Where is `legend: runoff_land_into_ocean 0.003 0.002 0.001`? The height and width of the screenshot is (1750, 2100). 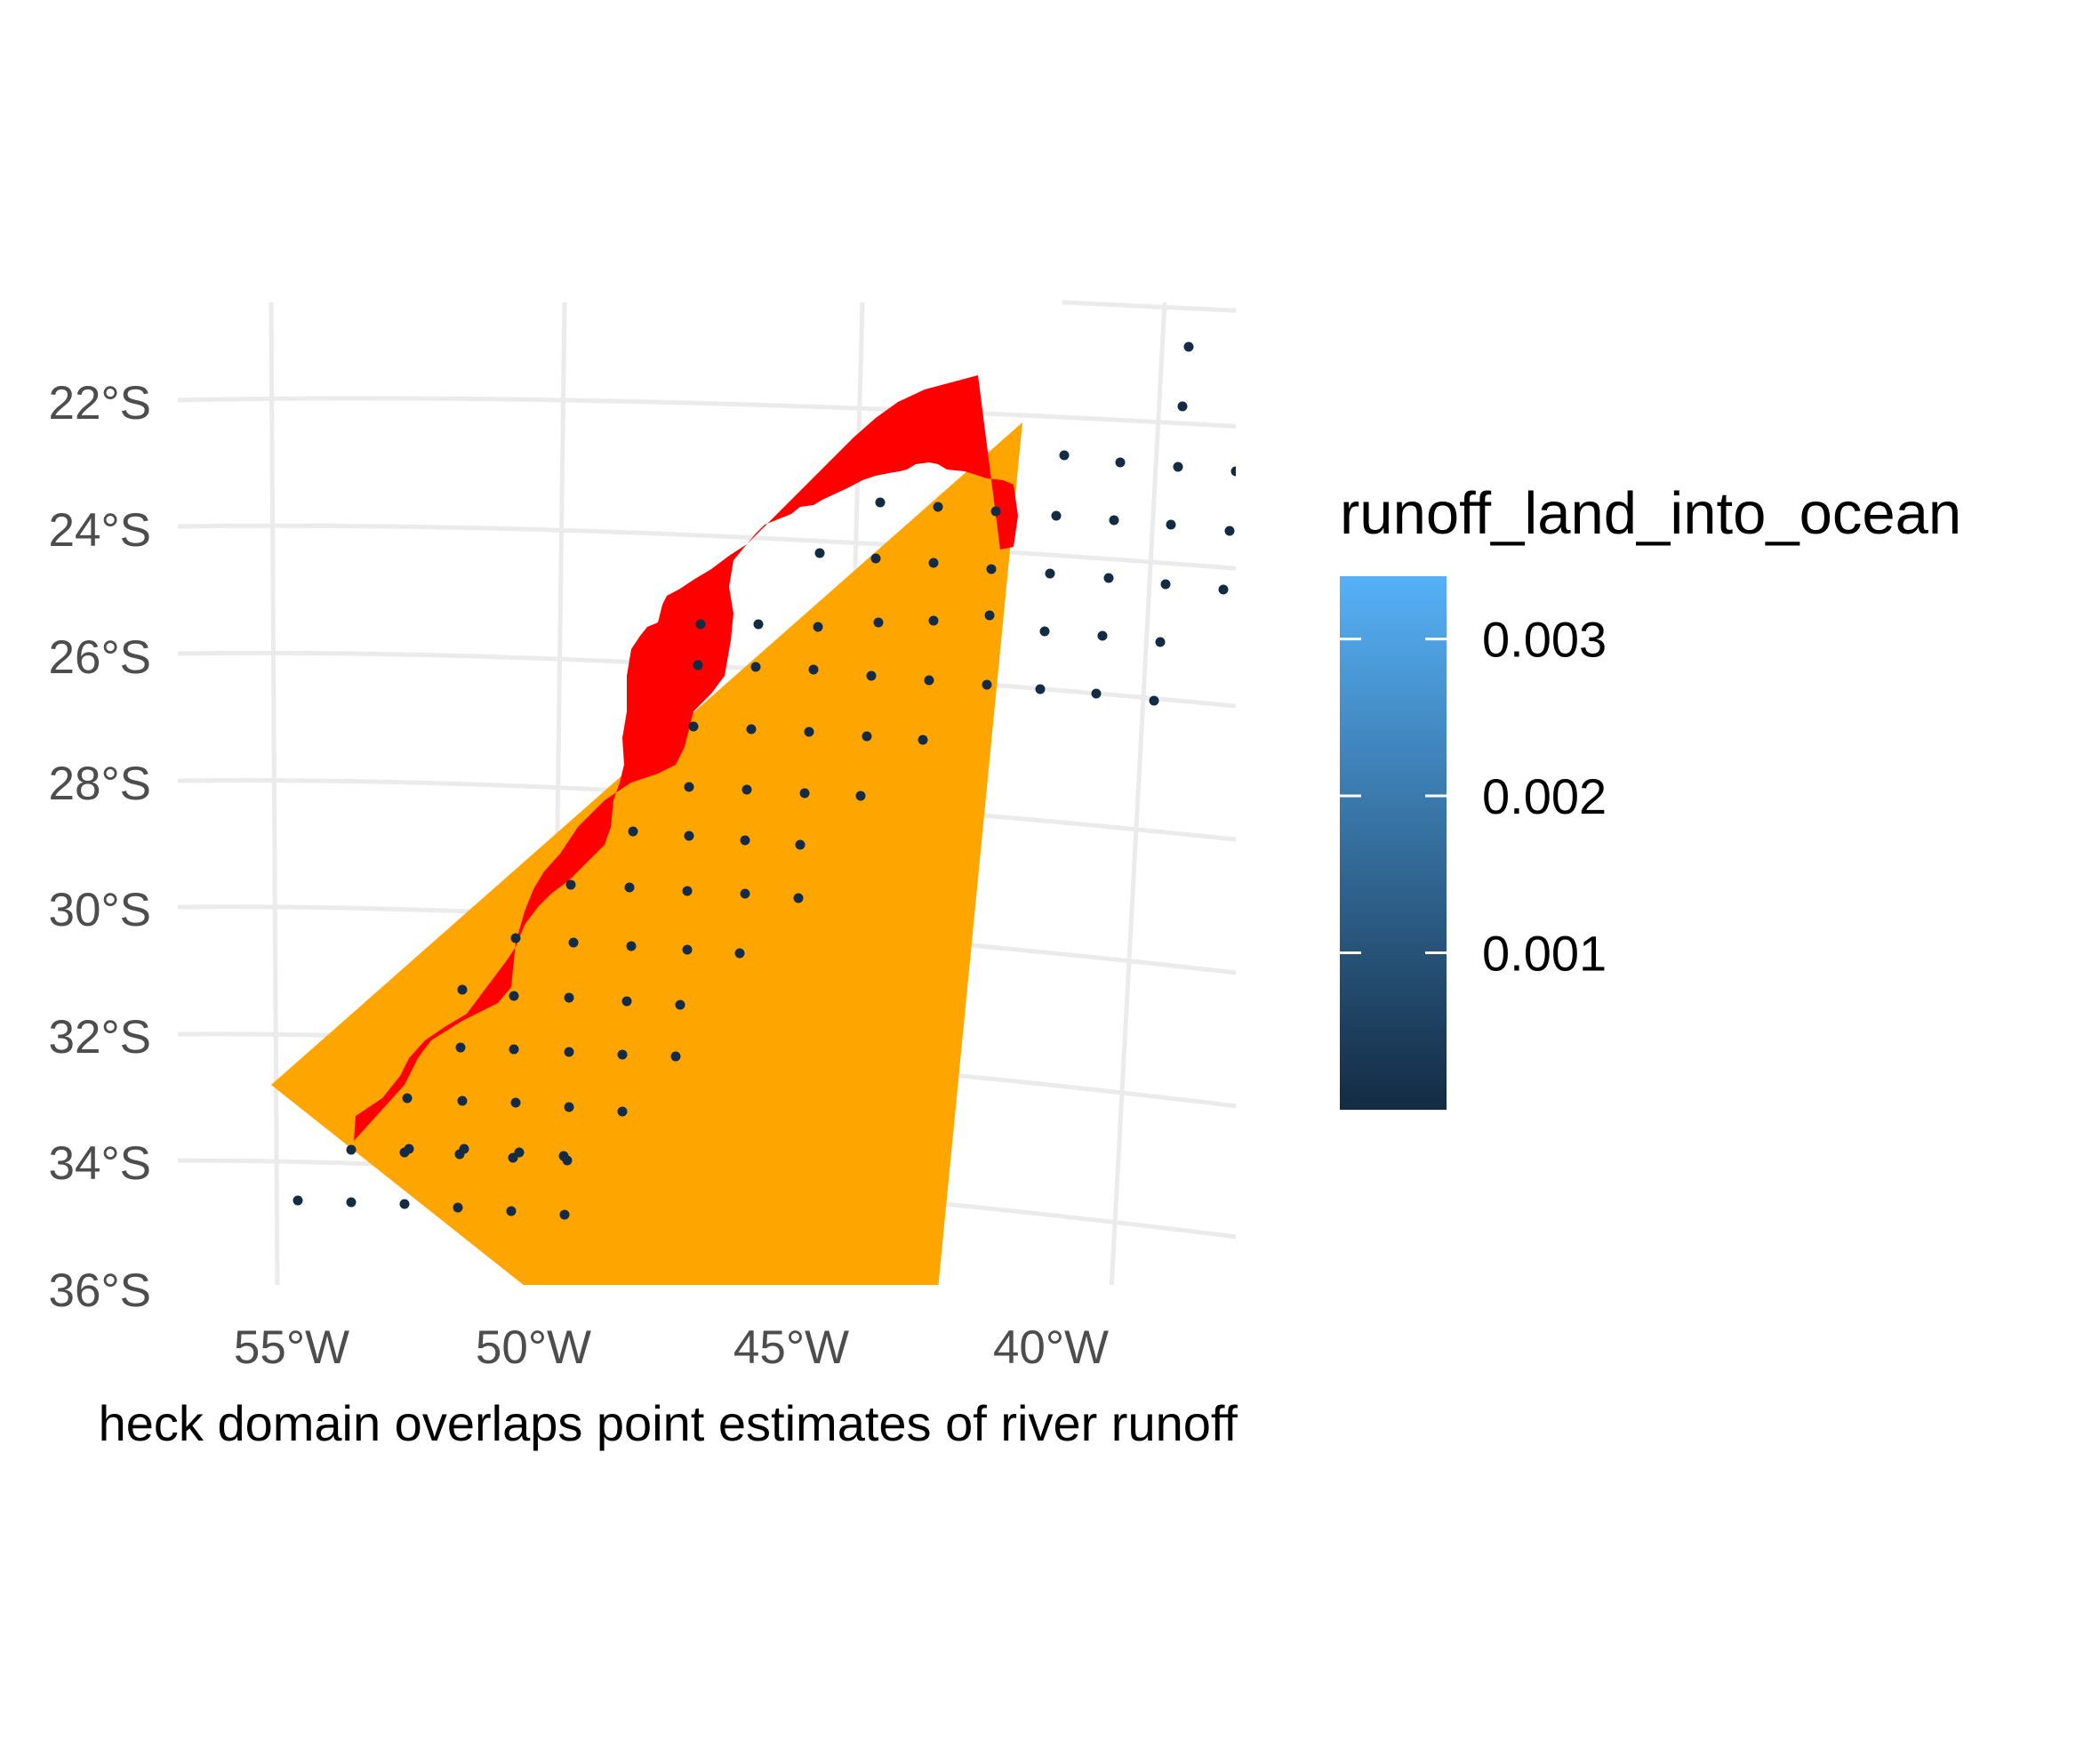 legend: runoff_land_into_ocean 0.003 0.002 0.001 is located at coordinates (1650, 795).